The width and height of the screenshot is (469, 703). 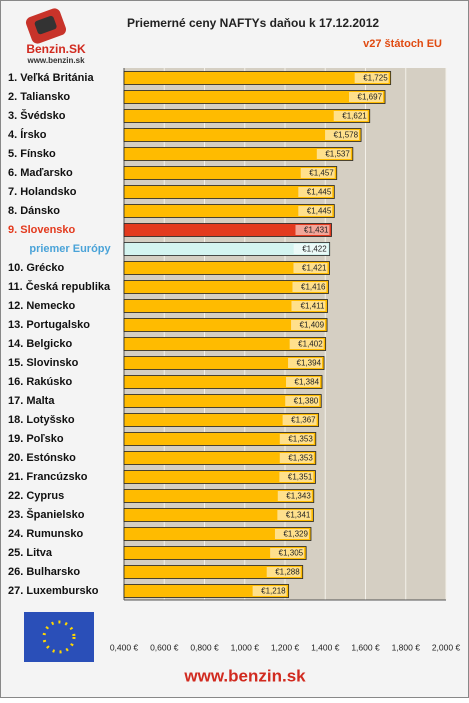 What do you see at coordinates (36, 439) in the screenshot?
I see `y-tick-label: 19. Poľsko` at bounding box center [36, 439].